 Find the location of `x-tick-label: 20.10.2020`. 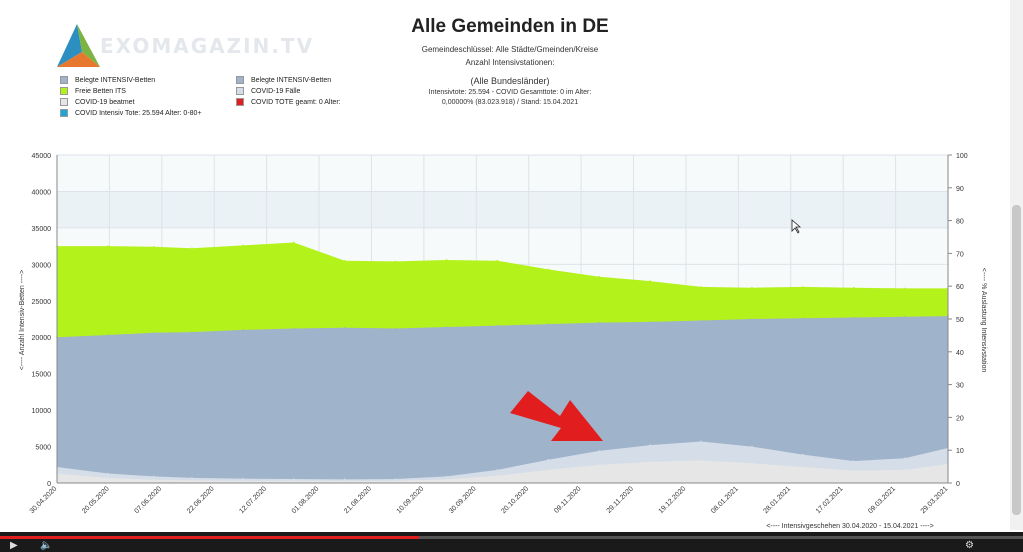

x-tick-label: 20.10.2020 is located at coordinates (515, 500).